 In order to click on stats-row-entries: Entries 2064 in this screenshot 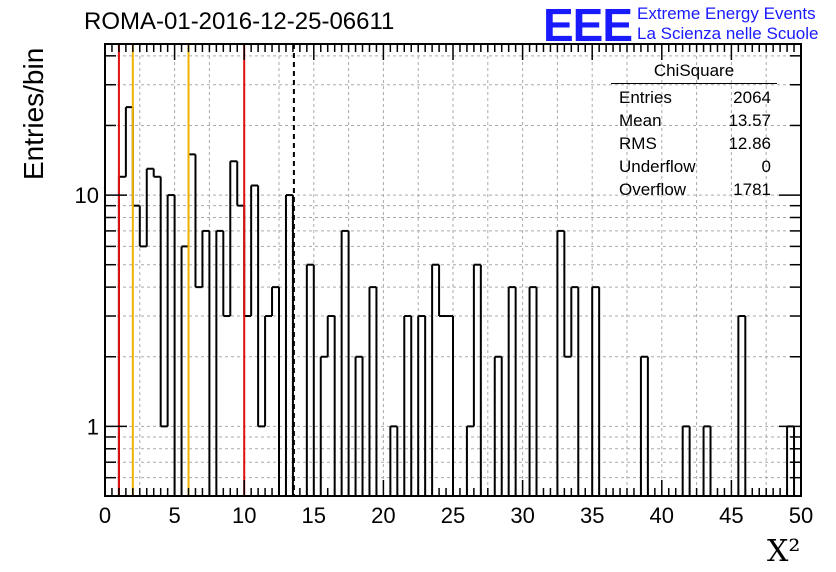, I will do `click(694, 97)`.